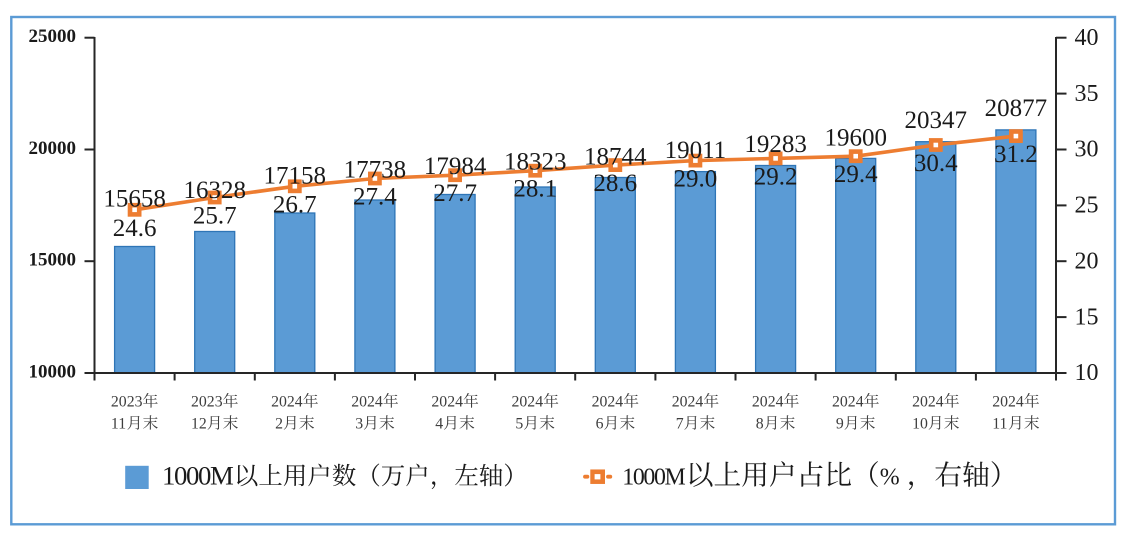  What do you see at coordinates (214, 190) in the screenshot?
I see `svg-text: 16328` at bounding box center [214, 190].